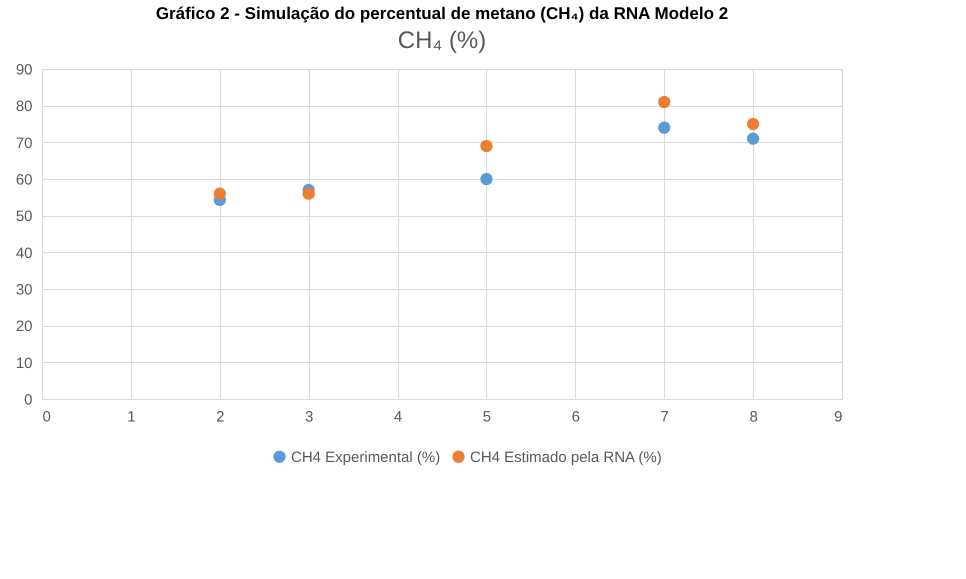 This screenshot has width=966, height=579. I want to click on x-tick-label: 8, so click(753, 417).